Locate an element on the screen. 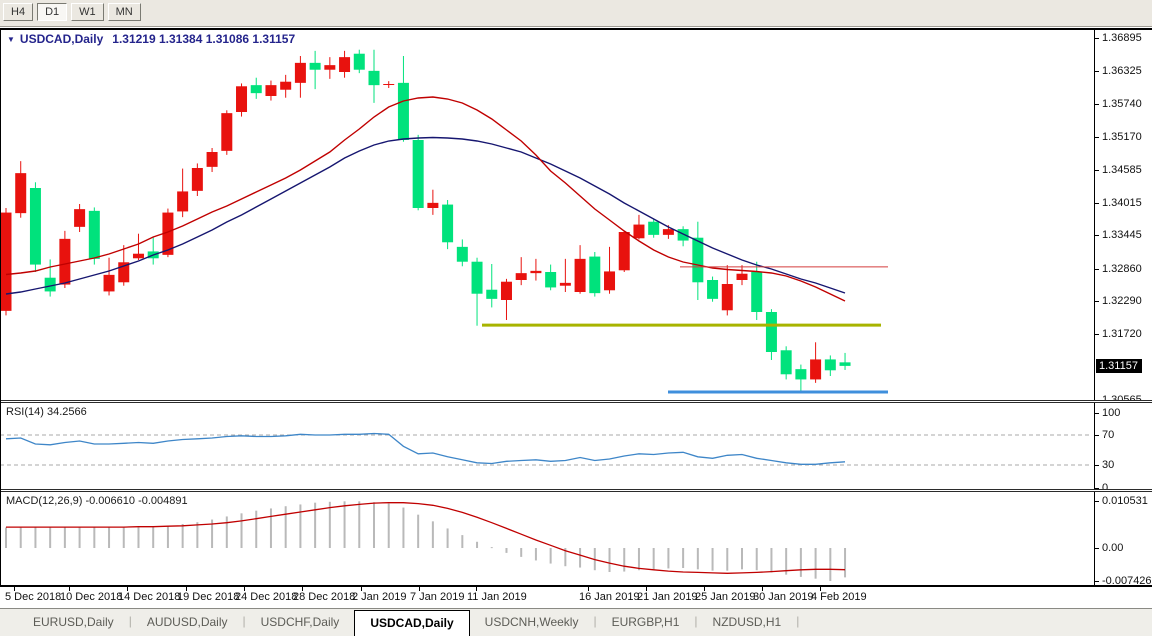  date-label: 30 Jan 2019 is located at coordinates (783, 597).